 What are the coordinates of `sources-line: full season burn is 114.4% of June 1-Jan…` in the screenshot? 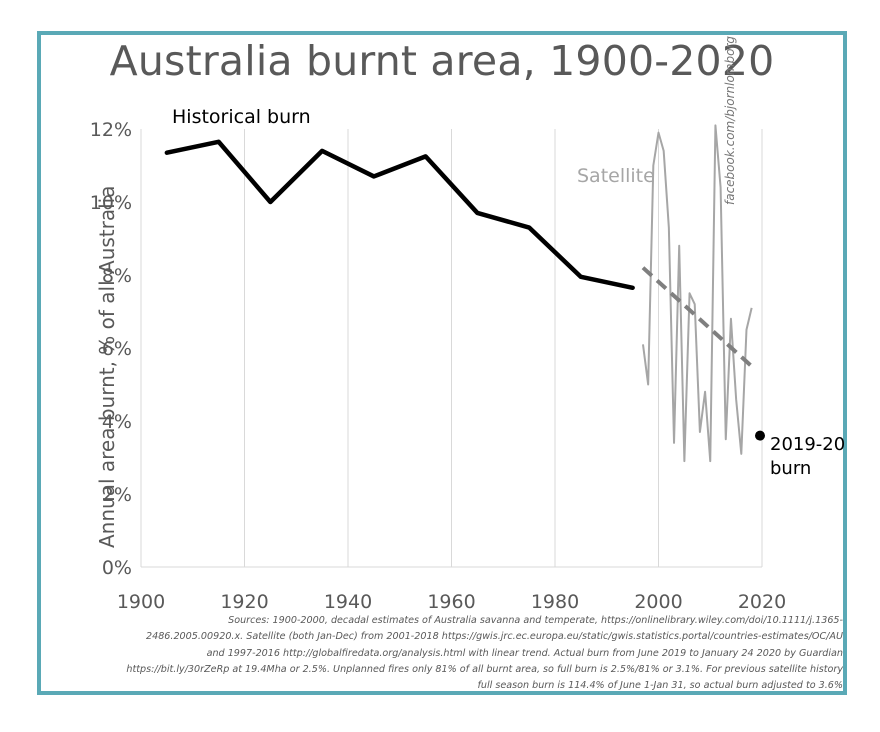 It's located at (660, 686).